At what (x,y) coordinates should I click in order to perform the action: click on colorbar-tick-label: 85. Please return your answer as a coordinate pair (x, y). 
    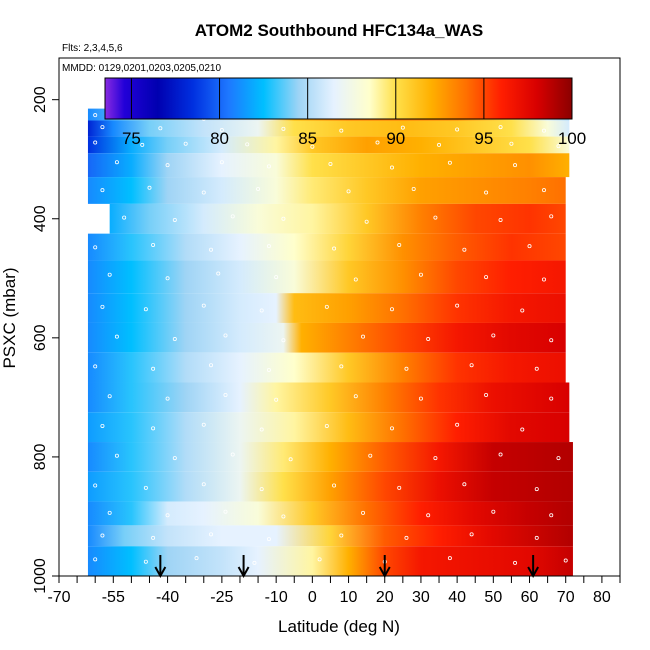
    Looking at the image, I should click on (307, 138).